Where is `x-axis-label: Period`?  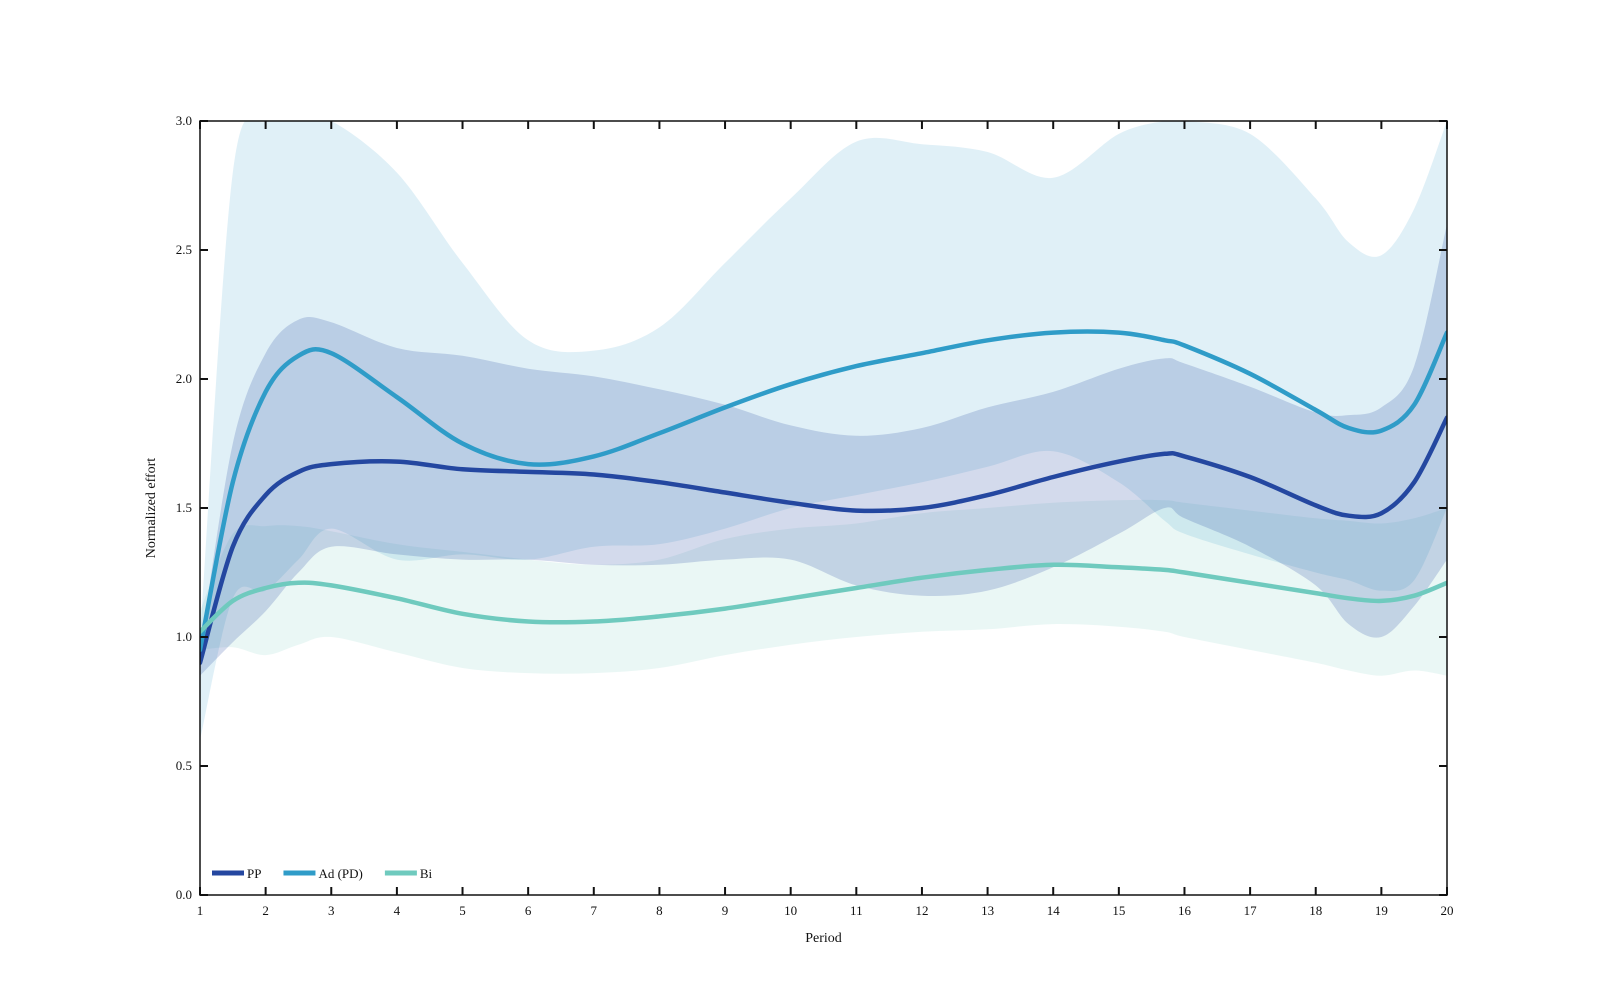 x-axis-label: Period is located at coordinates (823, 938).